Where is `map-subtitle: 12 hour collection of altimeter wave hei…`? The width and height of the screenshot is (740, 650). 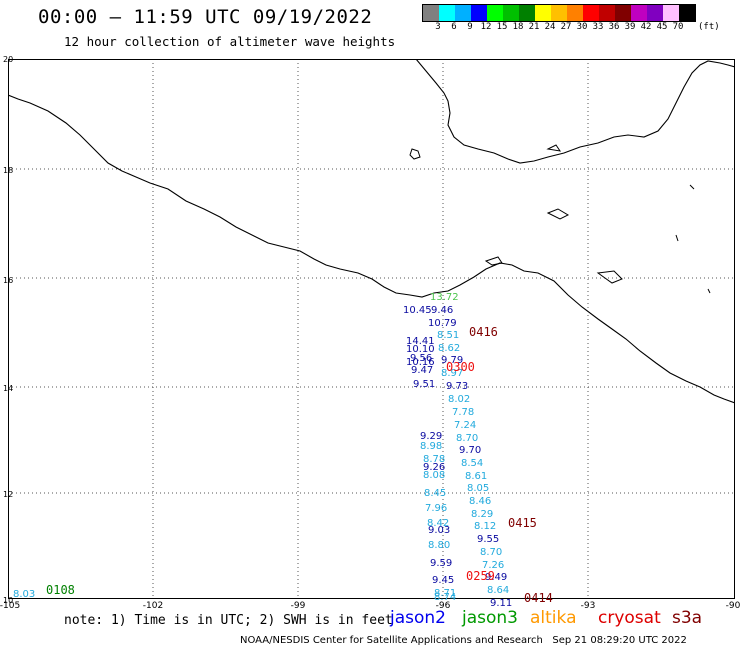
map-subtitle: 12 hour collection of altimeter wave hei… is located at coordinates (230, 41).